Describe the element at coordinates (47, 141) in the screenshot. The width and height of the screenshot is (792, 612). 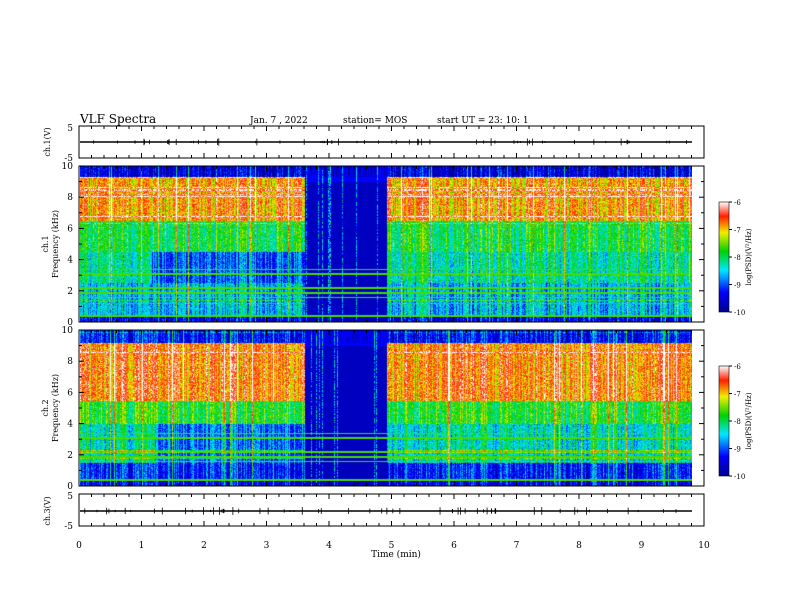
I see `ch1-voltage-ylabel: ch.1(V)` at that location.